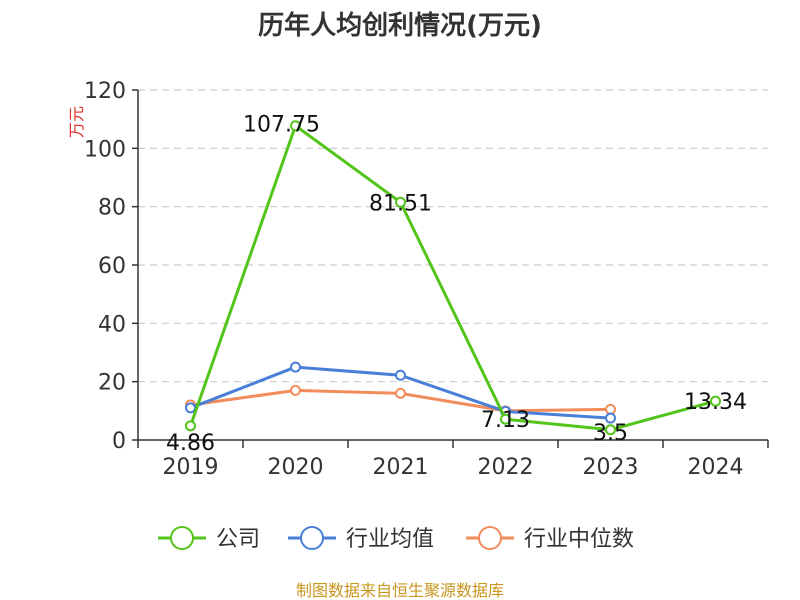  Describe the element at coordinates (105, 91) in the screenshot. I see `y-tick-label-120: 120` at that location.